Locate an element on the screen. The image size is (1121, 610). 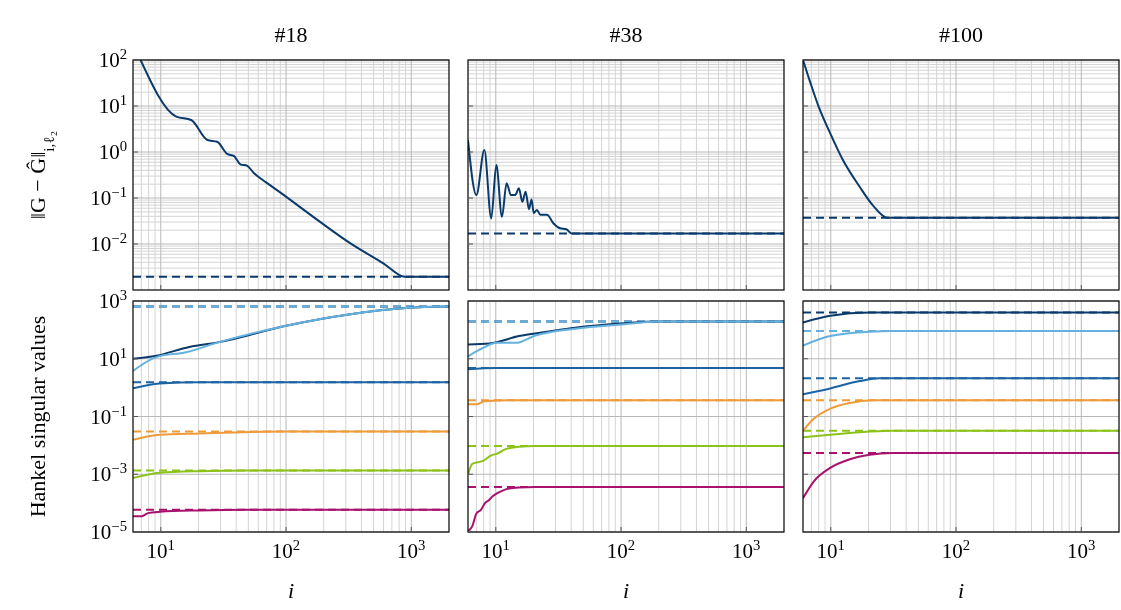
y-tick-label: 10$^{−5}$ is located at coordinates (108, 531).